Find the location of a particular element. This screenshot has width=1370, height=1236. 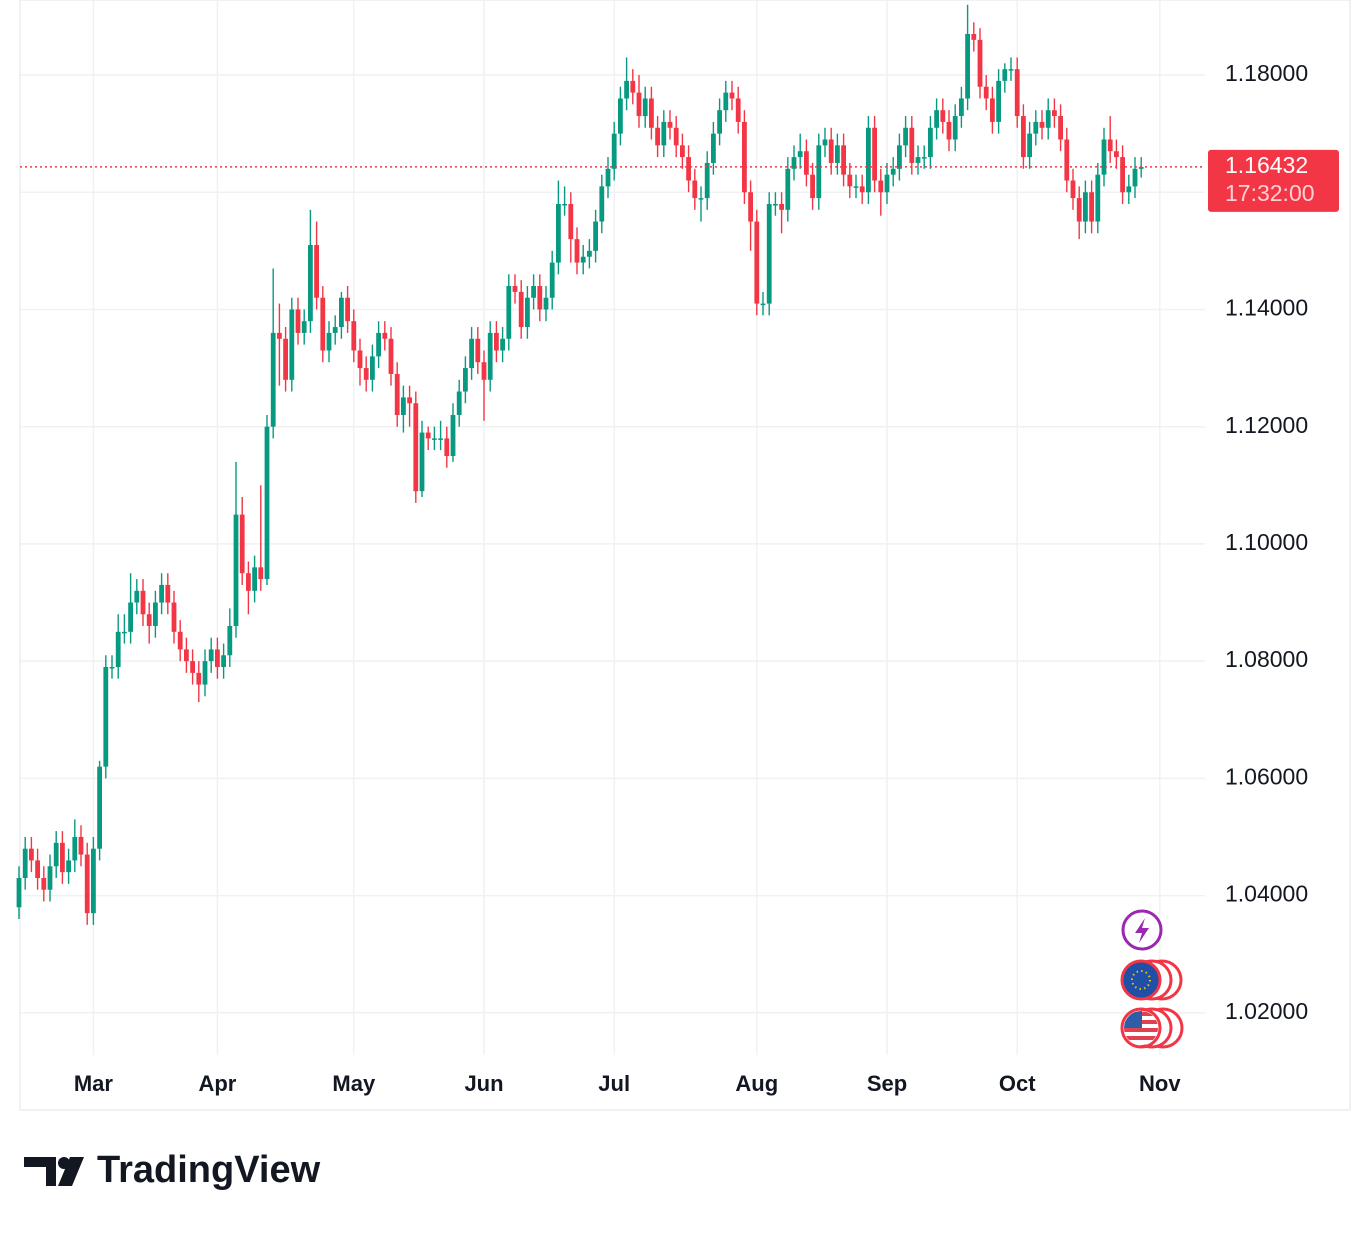

us-flag-icon is located at coordinates (1142, 1028).